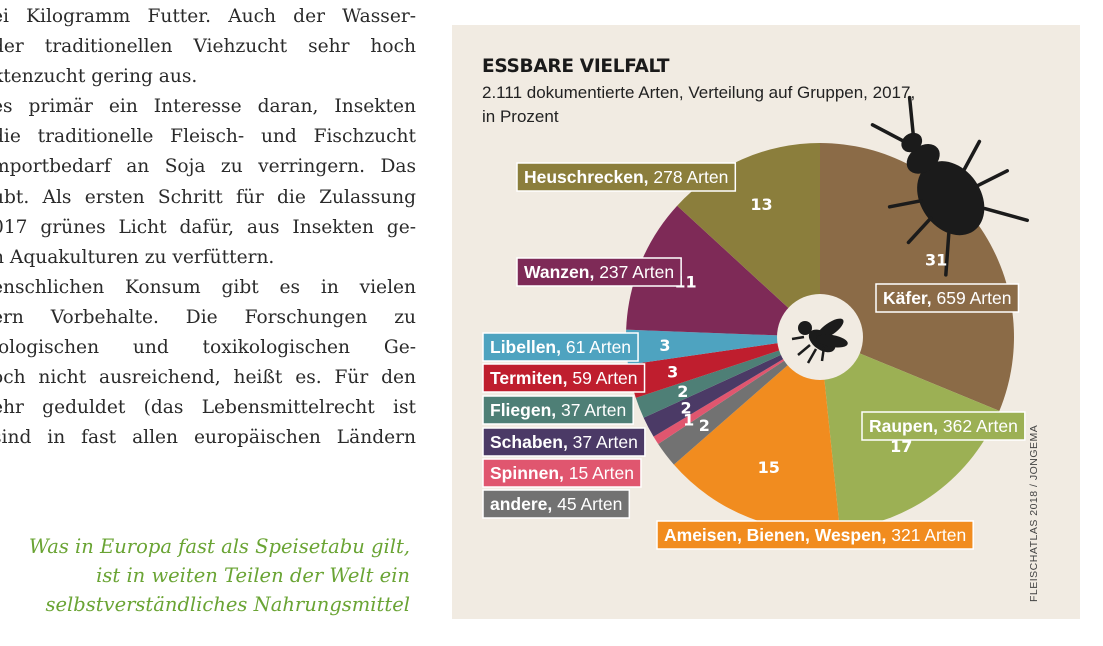 The width and height of the screenshot is (1103, 646). What do you see at coordinates (936, 259) in the screenshot?
I see `percent-label: 31` at bounding box center [936, 259].